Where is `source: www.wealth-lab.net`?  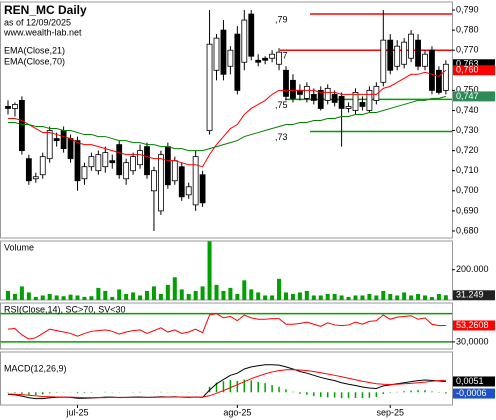
source: www.wealth-lab.net is located at coordinates (42, 32).